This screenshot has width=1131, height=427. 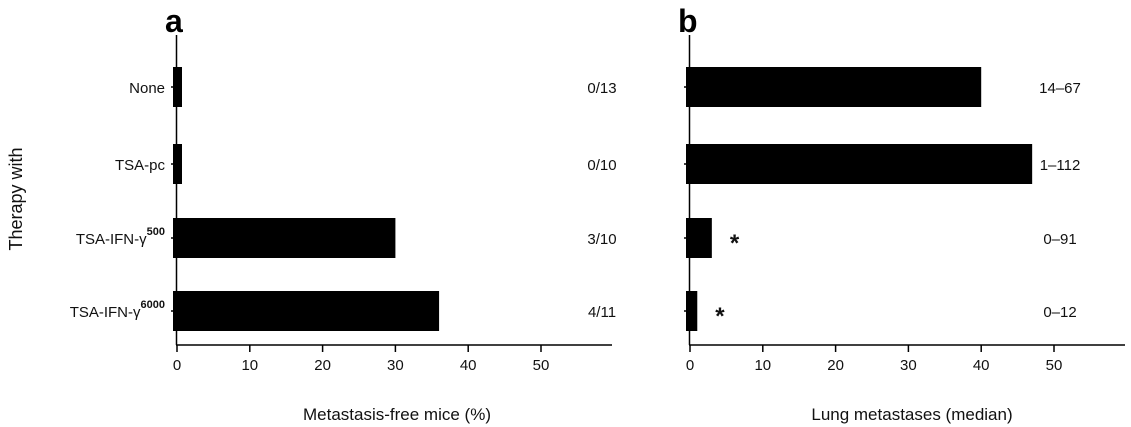 I want to click on bar-annotation: 4/11, so click(x=602, y=312).